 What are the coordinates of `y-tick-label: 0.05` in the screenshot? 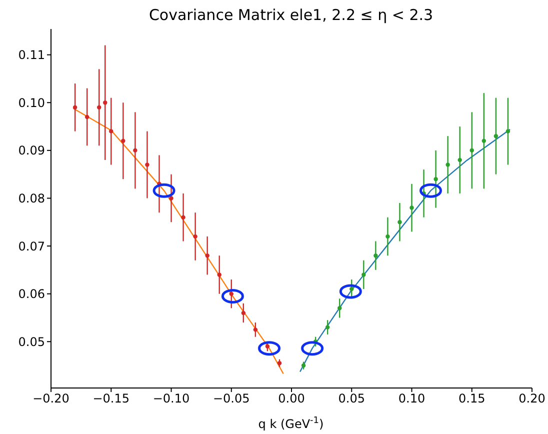 It's located at (31, 341).